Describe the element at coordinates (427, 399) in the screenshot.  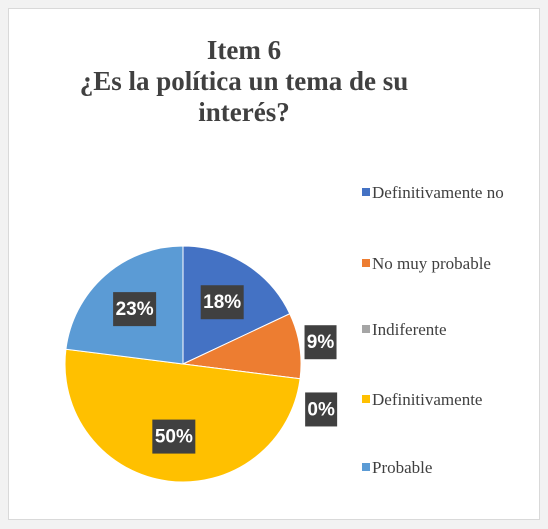
I see `legend-label: Definitivamente` at that location.